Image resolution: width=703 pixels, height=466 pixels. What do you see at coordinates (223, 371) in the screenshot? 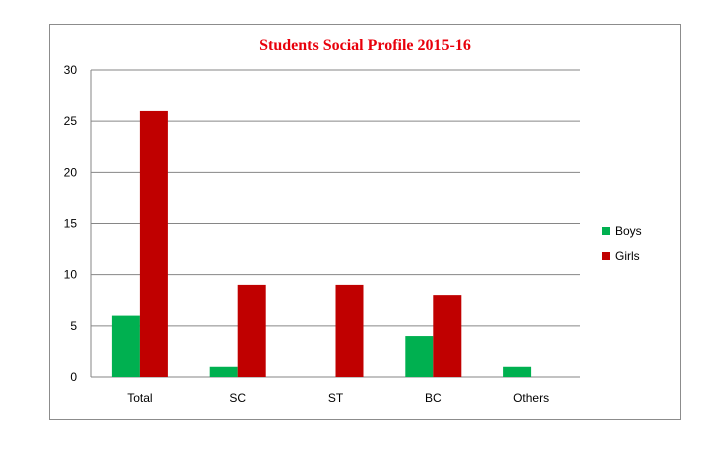
I see `bar-boys-sc` at bounding box center [223, 371].